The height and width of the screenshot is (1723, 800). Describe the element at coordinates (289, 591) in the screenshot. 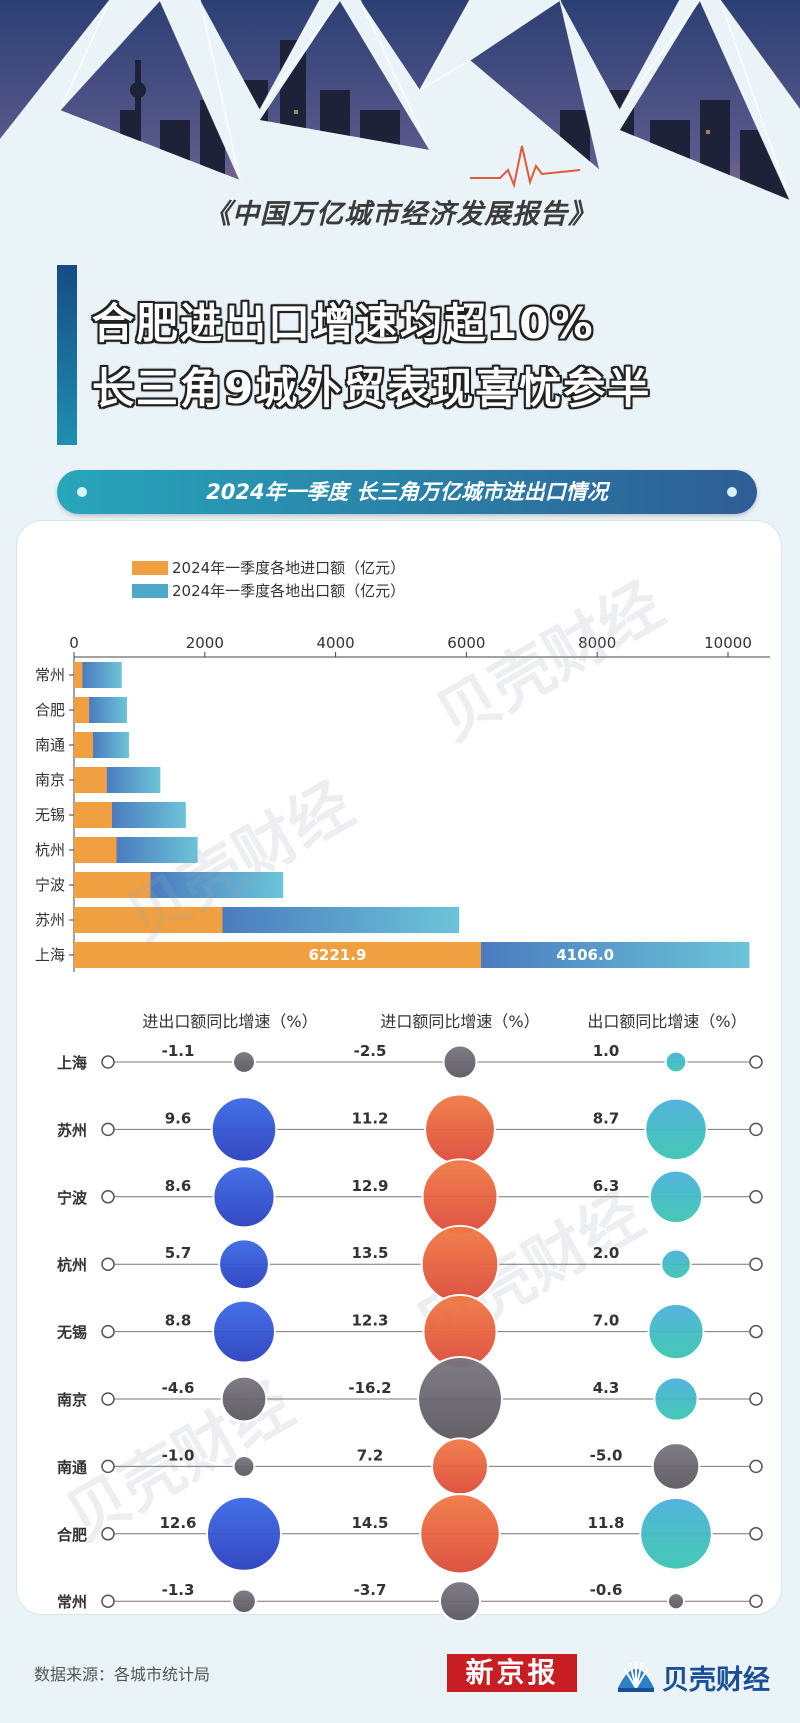

I see `legend-label-export: 2024年一季度各地出口额（亿元）` at that location.